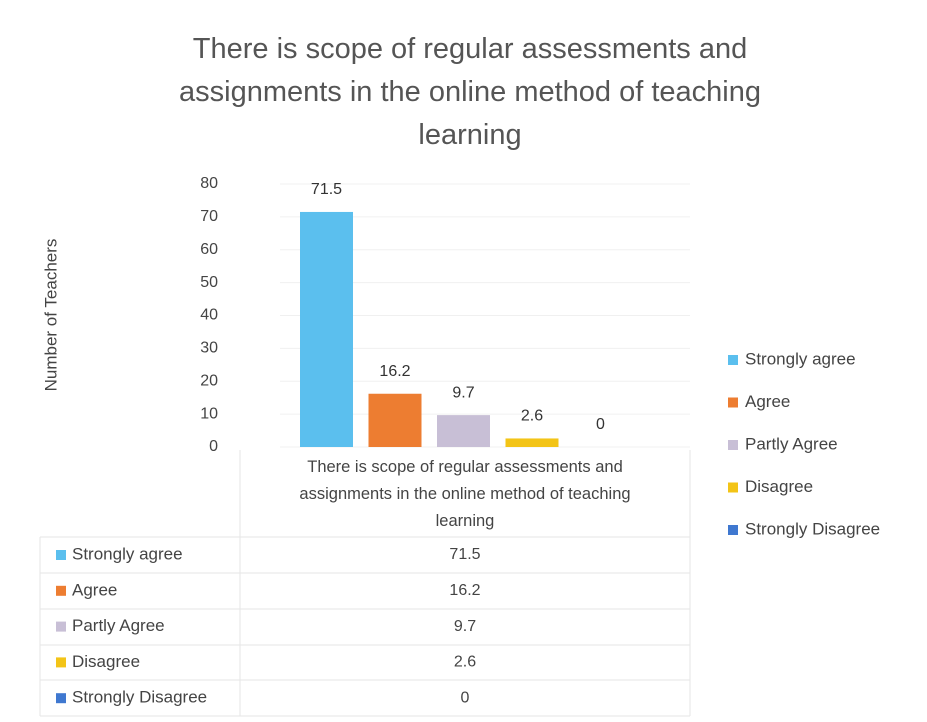  I want to click on legend-label: Partly Agree, so click(791, 443).